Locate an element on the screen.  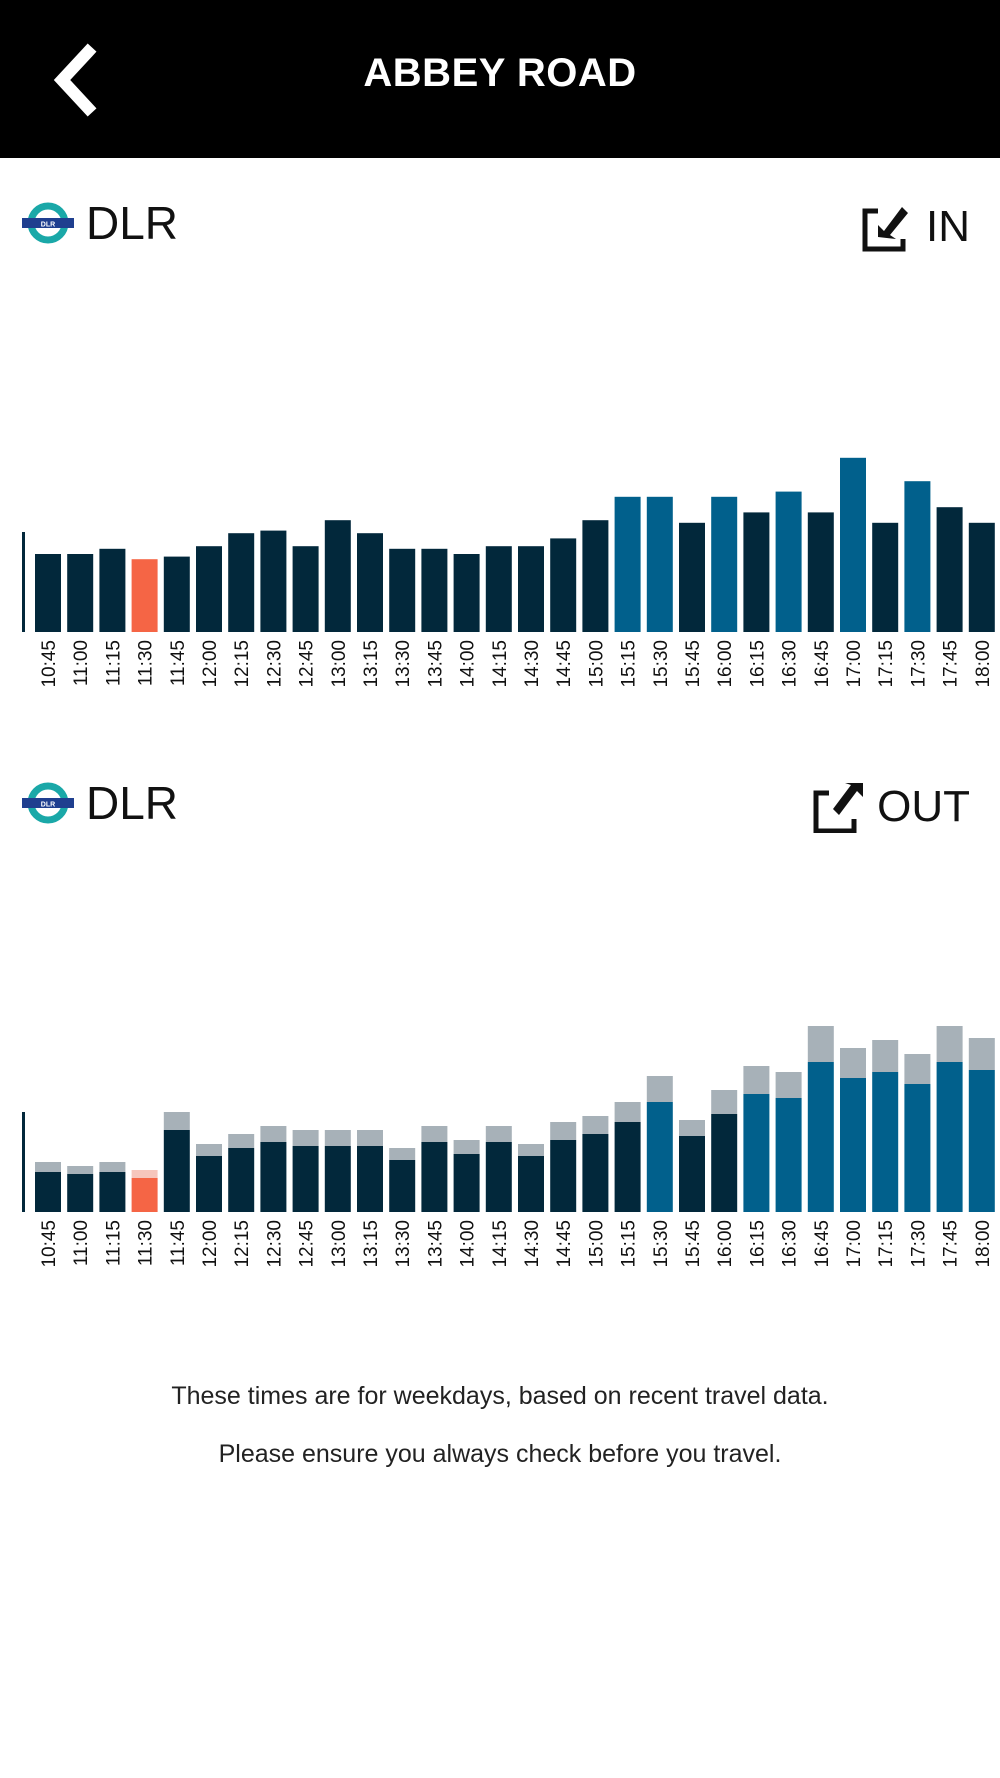
chart-tick-label: 14:45 is located at coordinates (564, 1244).